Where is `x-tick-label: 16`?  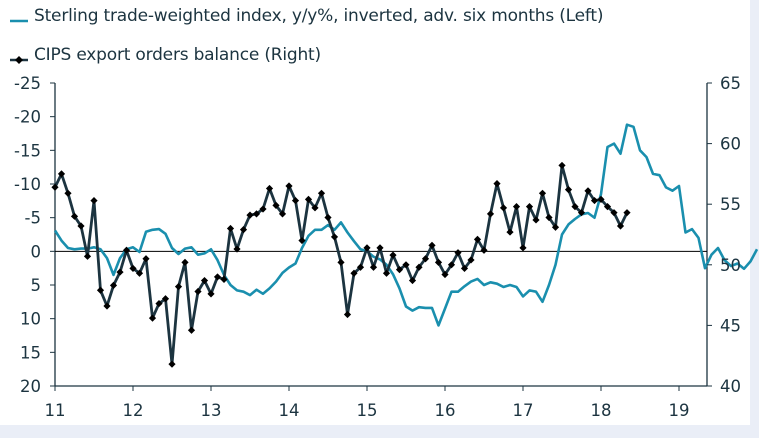 x-tick-label: 16 is located at coordinates (445, 410).